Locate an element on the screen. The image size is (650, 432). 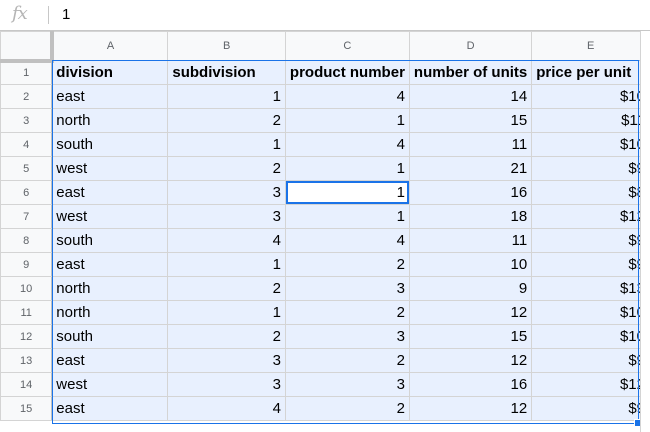
row-header: 3 is located at coordinates (26, 120).